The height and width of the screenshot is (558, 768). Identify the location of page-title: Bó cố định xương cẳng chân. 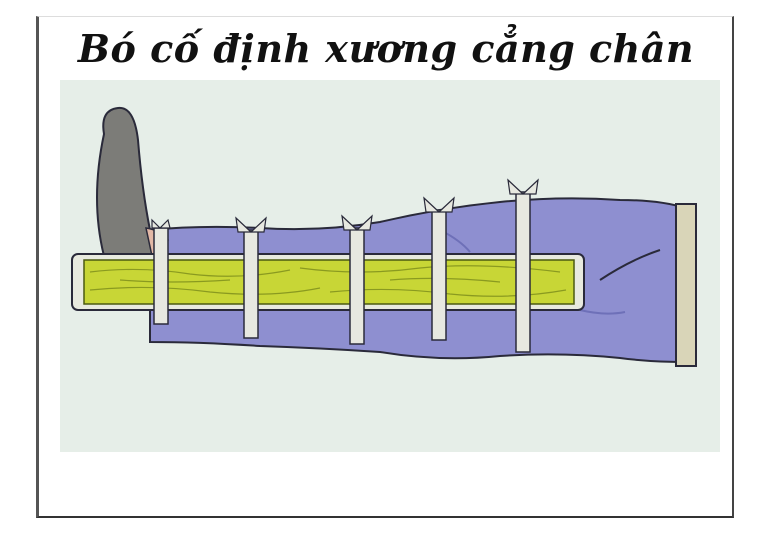
(386, 48).